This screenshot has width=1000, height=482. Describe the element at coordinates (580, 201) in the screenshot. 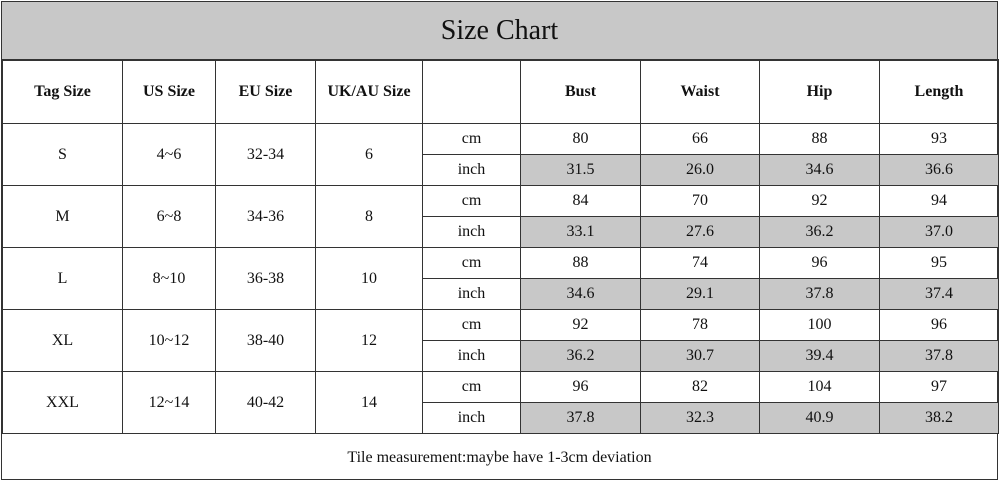

I see `bust-cell: 84` at that location.